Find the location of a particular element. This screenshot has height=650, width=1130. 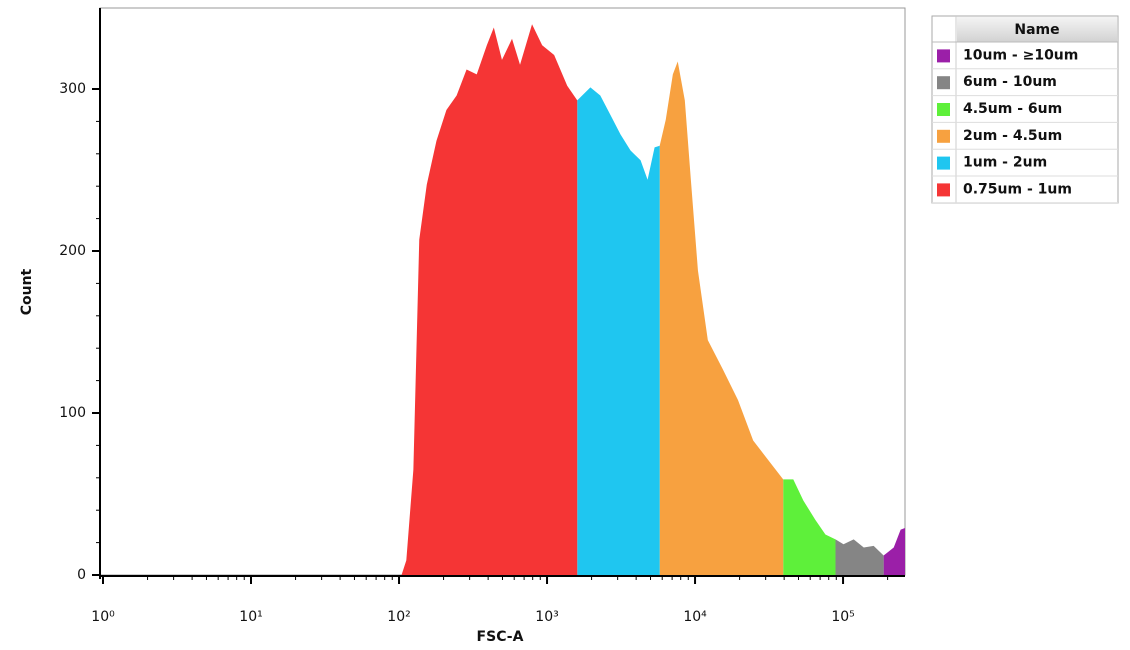

y-tick-label: 0 is located at coordinates (81, 575).